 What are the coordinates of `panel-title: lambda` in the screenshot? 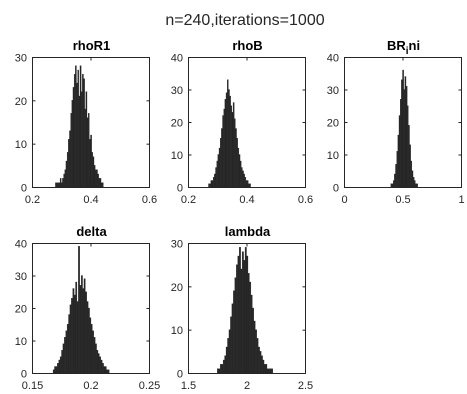 It's located at (248, 231).